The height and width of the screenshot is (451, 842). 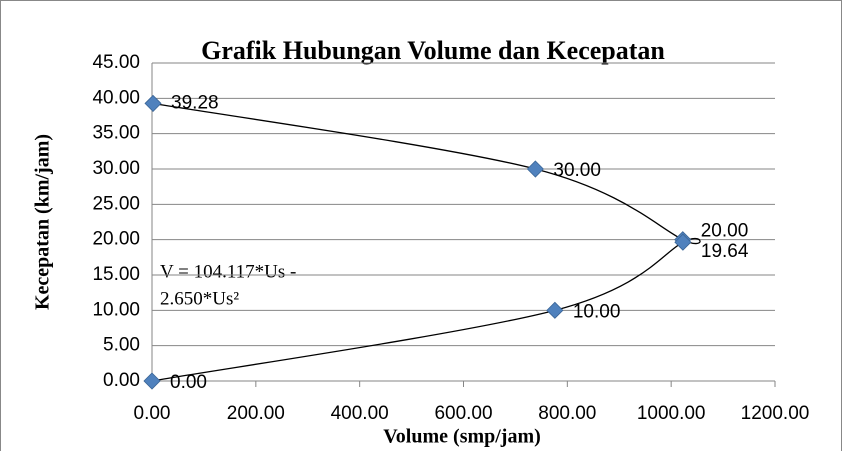 I want to click on x-tick-label: 1000.00, so click(x=671, y=413).